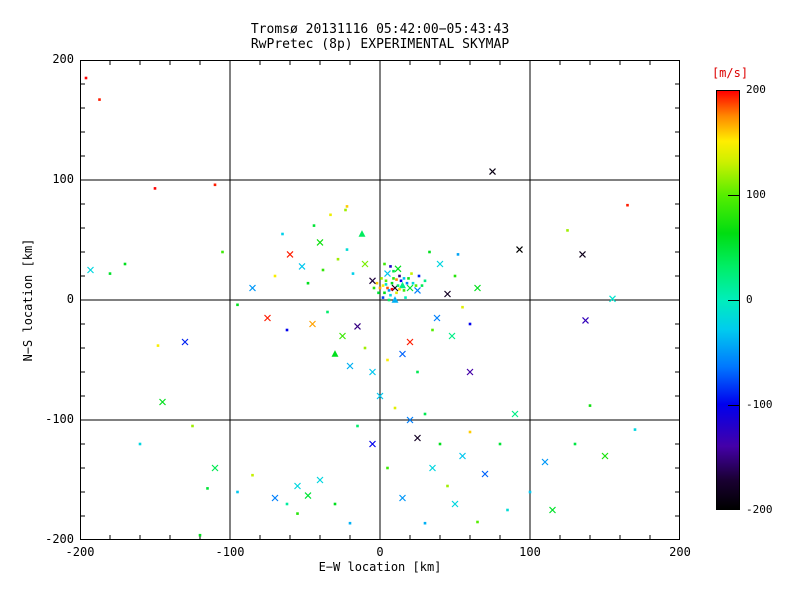 This screenshot has height=600, width=800. What do you see at coordinates (59, 539) in the screenshot?
I see `y-tick-label: -200` at bounding box center [59, 539].